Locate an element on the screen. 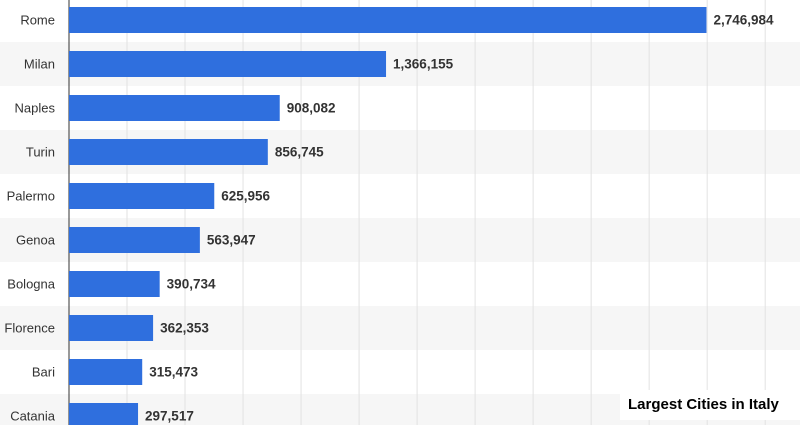 This screenshot has width=800, height=425. value-label: 315,473 is located at coordinates (173, 372).